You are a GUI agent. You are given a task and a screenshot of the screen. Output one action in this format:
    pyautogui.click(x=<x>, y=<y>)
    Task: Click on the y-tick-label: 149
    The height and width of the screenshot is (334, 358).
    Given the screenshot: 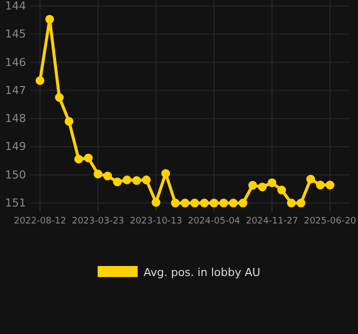 What is the action you would take?
    pyautogui.click(x=15, y=147)
    